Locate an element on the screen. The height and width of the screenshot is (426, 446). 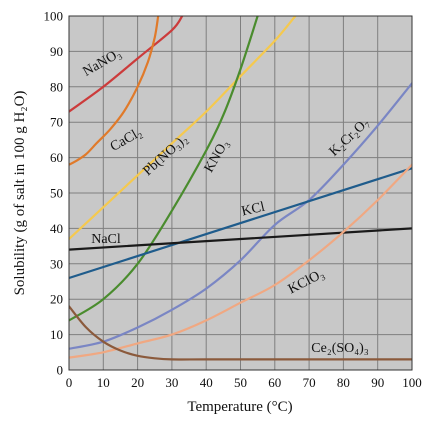
x-tick-label: 70 is located at coordinates (309, 382).